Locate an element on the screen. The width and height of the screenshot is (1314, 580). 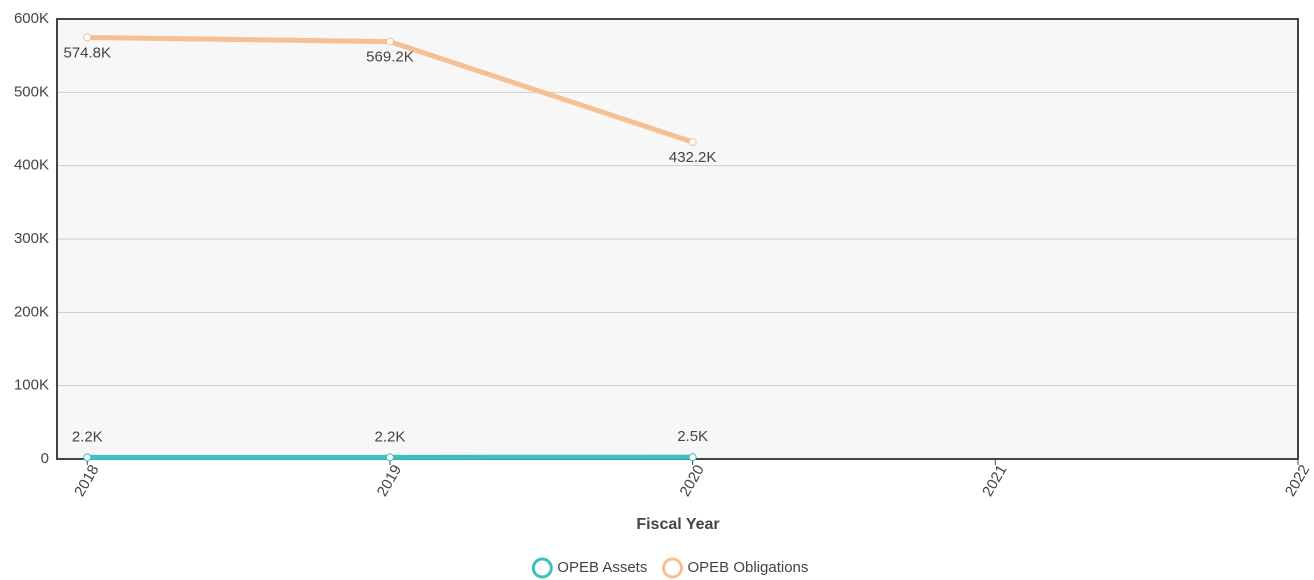
legend-item: OPEB Assets is located at coordinates (589, 568).